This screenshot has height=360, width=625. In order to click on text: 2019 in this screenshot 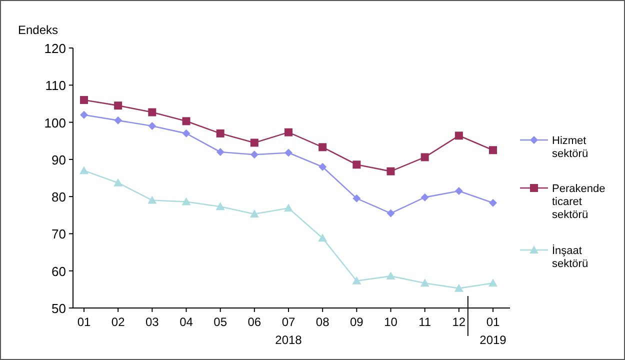, I will do `click(493, 340)`.